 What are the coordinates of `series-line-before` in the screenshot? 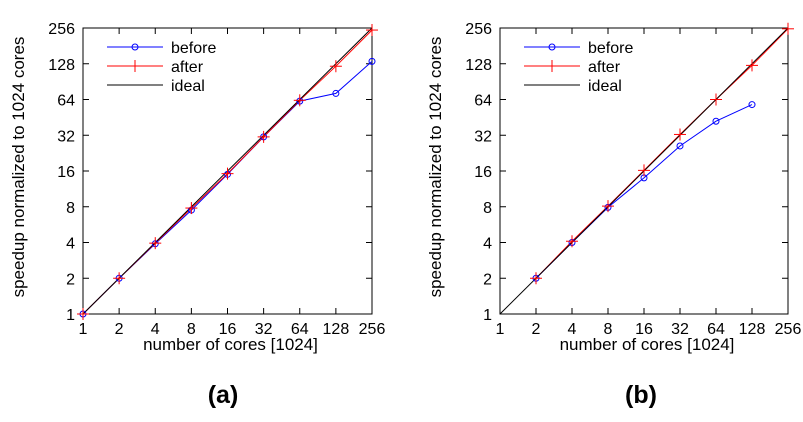 It's located at (644, 191).